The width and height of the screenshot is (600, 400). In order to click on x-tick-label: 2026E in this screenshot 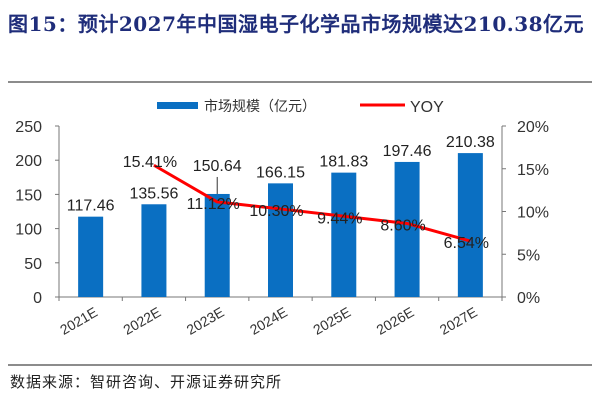, I will do `click(395, 321)`.